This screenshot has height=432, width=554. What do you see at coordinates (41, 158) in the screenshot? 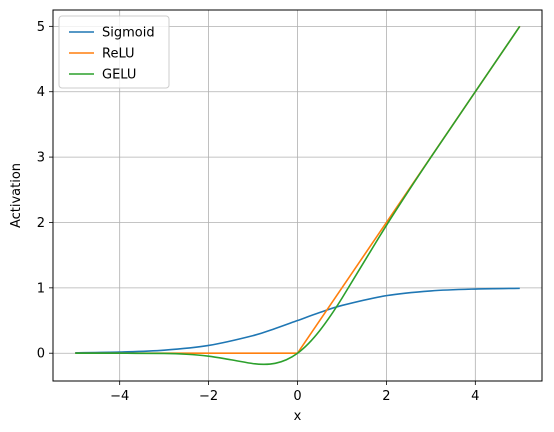
I see `y-tick-label: 3` at bounding box center [41, 158].